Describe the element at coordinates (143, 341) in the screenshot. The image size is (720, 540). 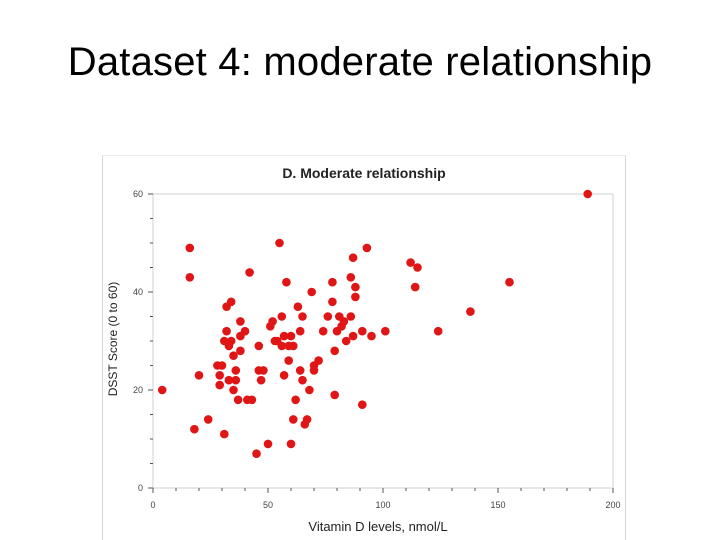
I see `y-axis-ticks: 0 20 40 60` at that location.